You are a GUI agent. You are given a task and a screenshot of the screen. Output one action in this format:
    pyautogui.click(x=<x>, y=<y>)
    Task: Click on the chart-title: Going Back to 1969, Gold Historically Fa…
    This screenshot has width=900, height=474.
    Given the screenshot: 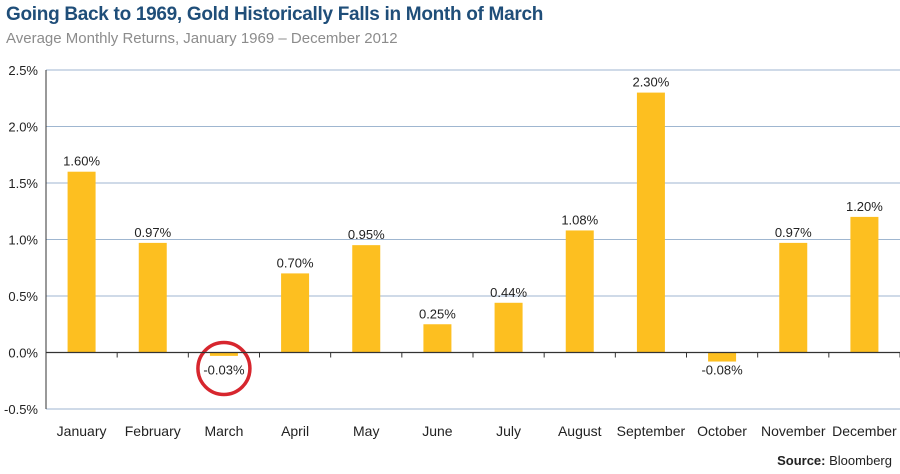 What is the action you would take?
    pyautogui.click(x=275, y=14)
    